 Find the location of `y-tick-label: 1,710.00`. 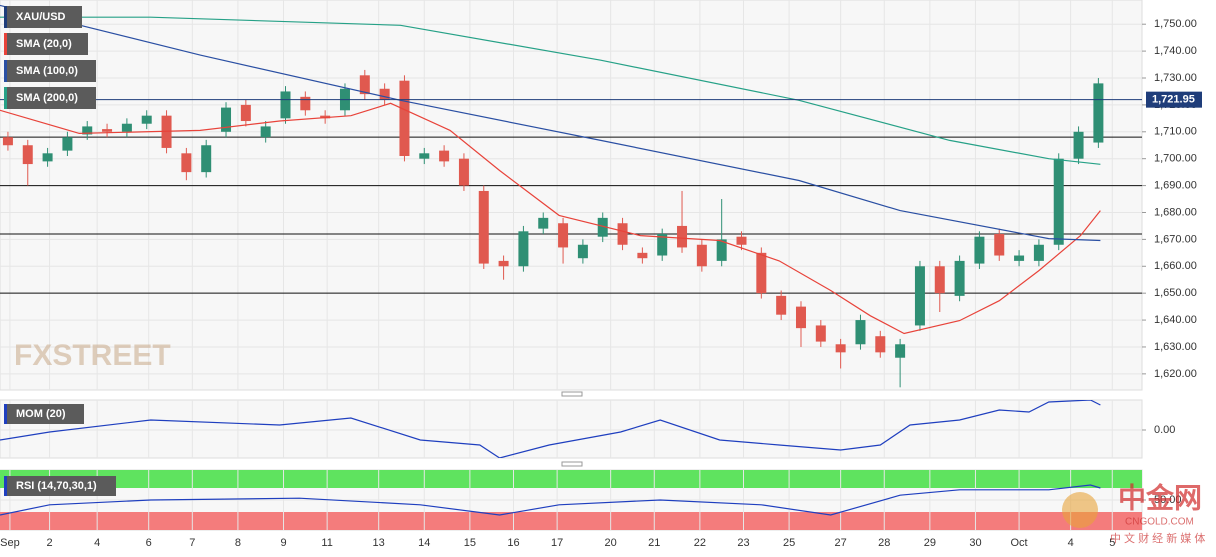

y-tick-label: 1,710.00 is located at coordinates (1175, 132).